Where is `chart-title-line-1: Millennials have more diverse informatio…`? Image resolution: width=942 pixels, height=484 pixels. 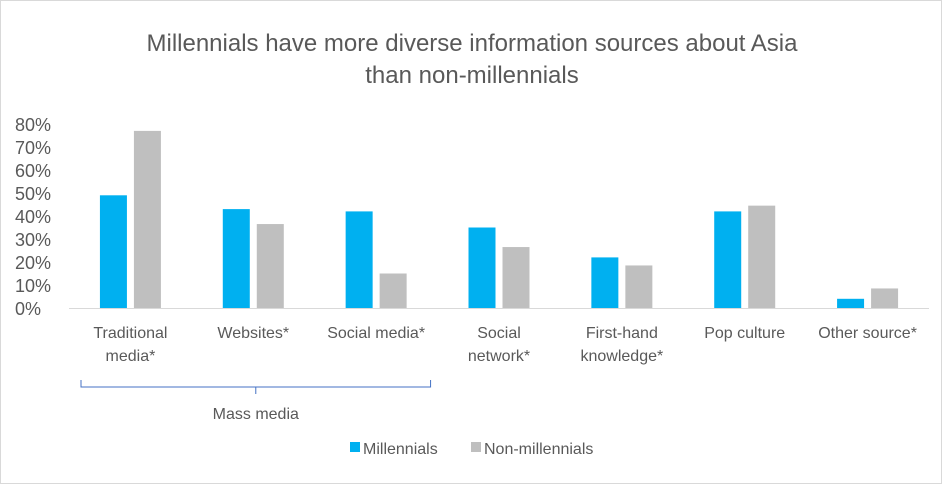 chart-title-line-1: Millennials have more diverse informatio… is located at coordinates (473, 43).